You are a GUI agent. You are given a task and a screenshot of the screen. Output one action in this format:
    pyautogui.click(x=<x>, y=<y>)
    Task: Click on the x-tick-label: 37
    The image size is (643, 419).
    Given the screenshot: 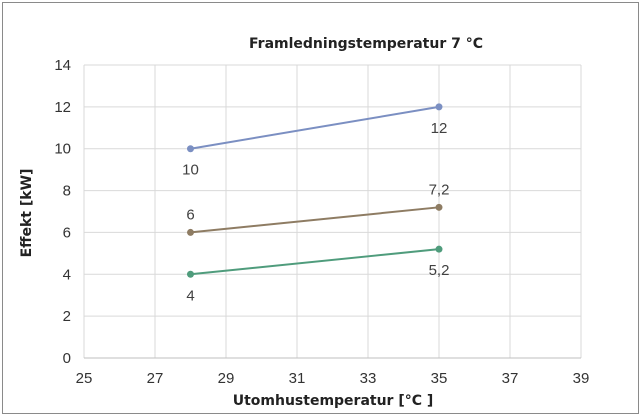 What is the action you would take?
    pyautogui.click(x=510, y=378)
    